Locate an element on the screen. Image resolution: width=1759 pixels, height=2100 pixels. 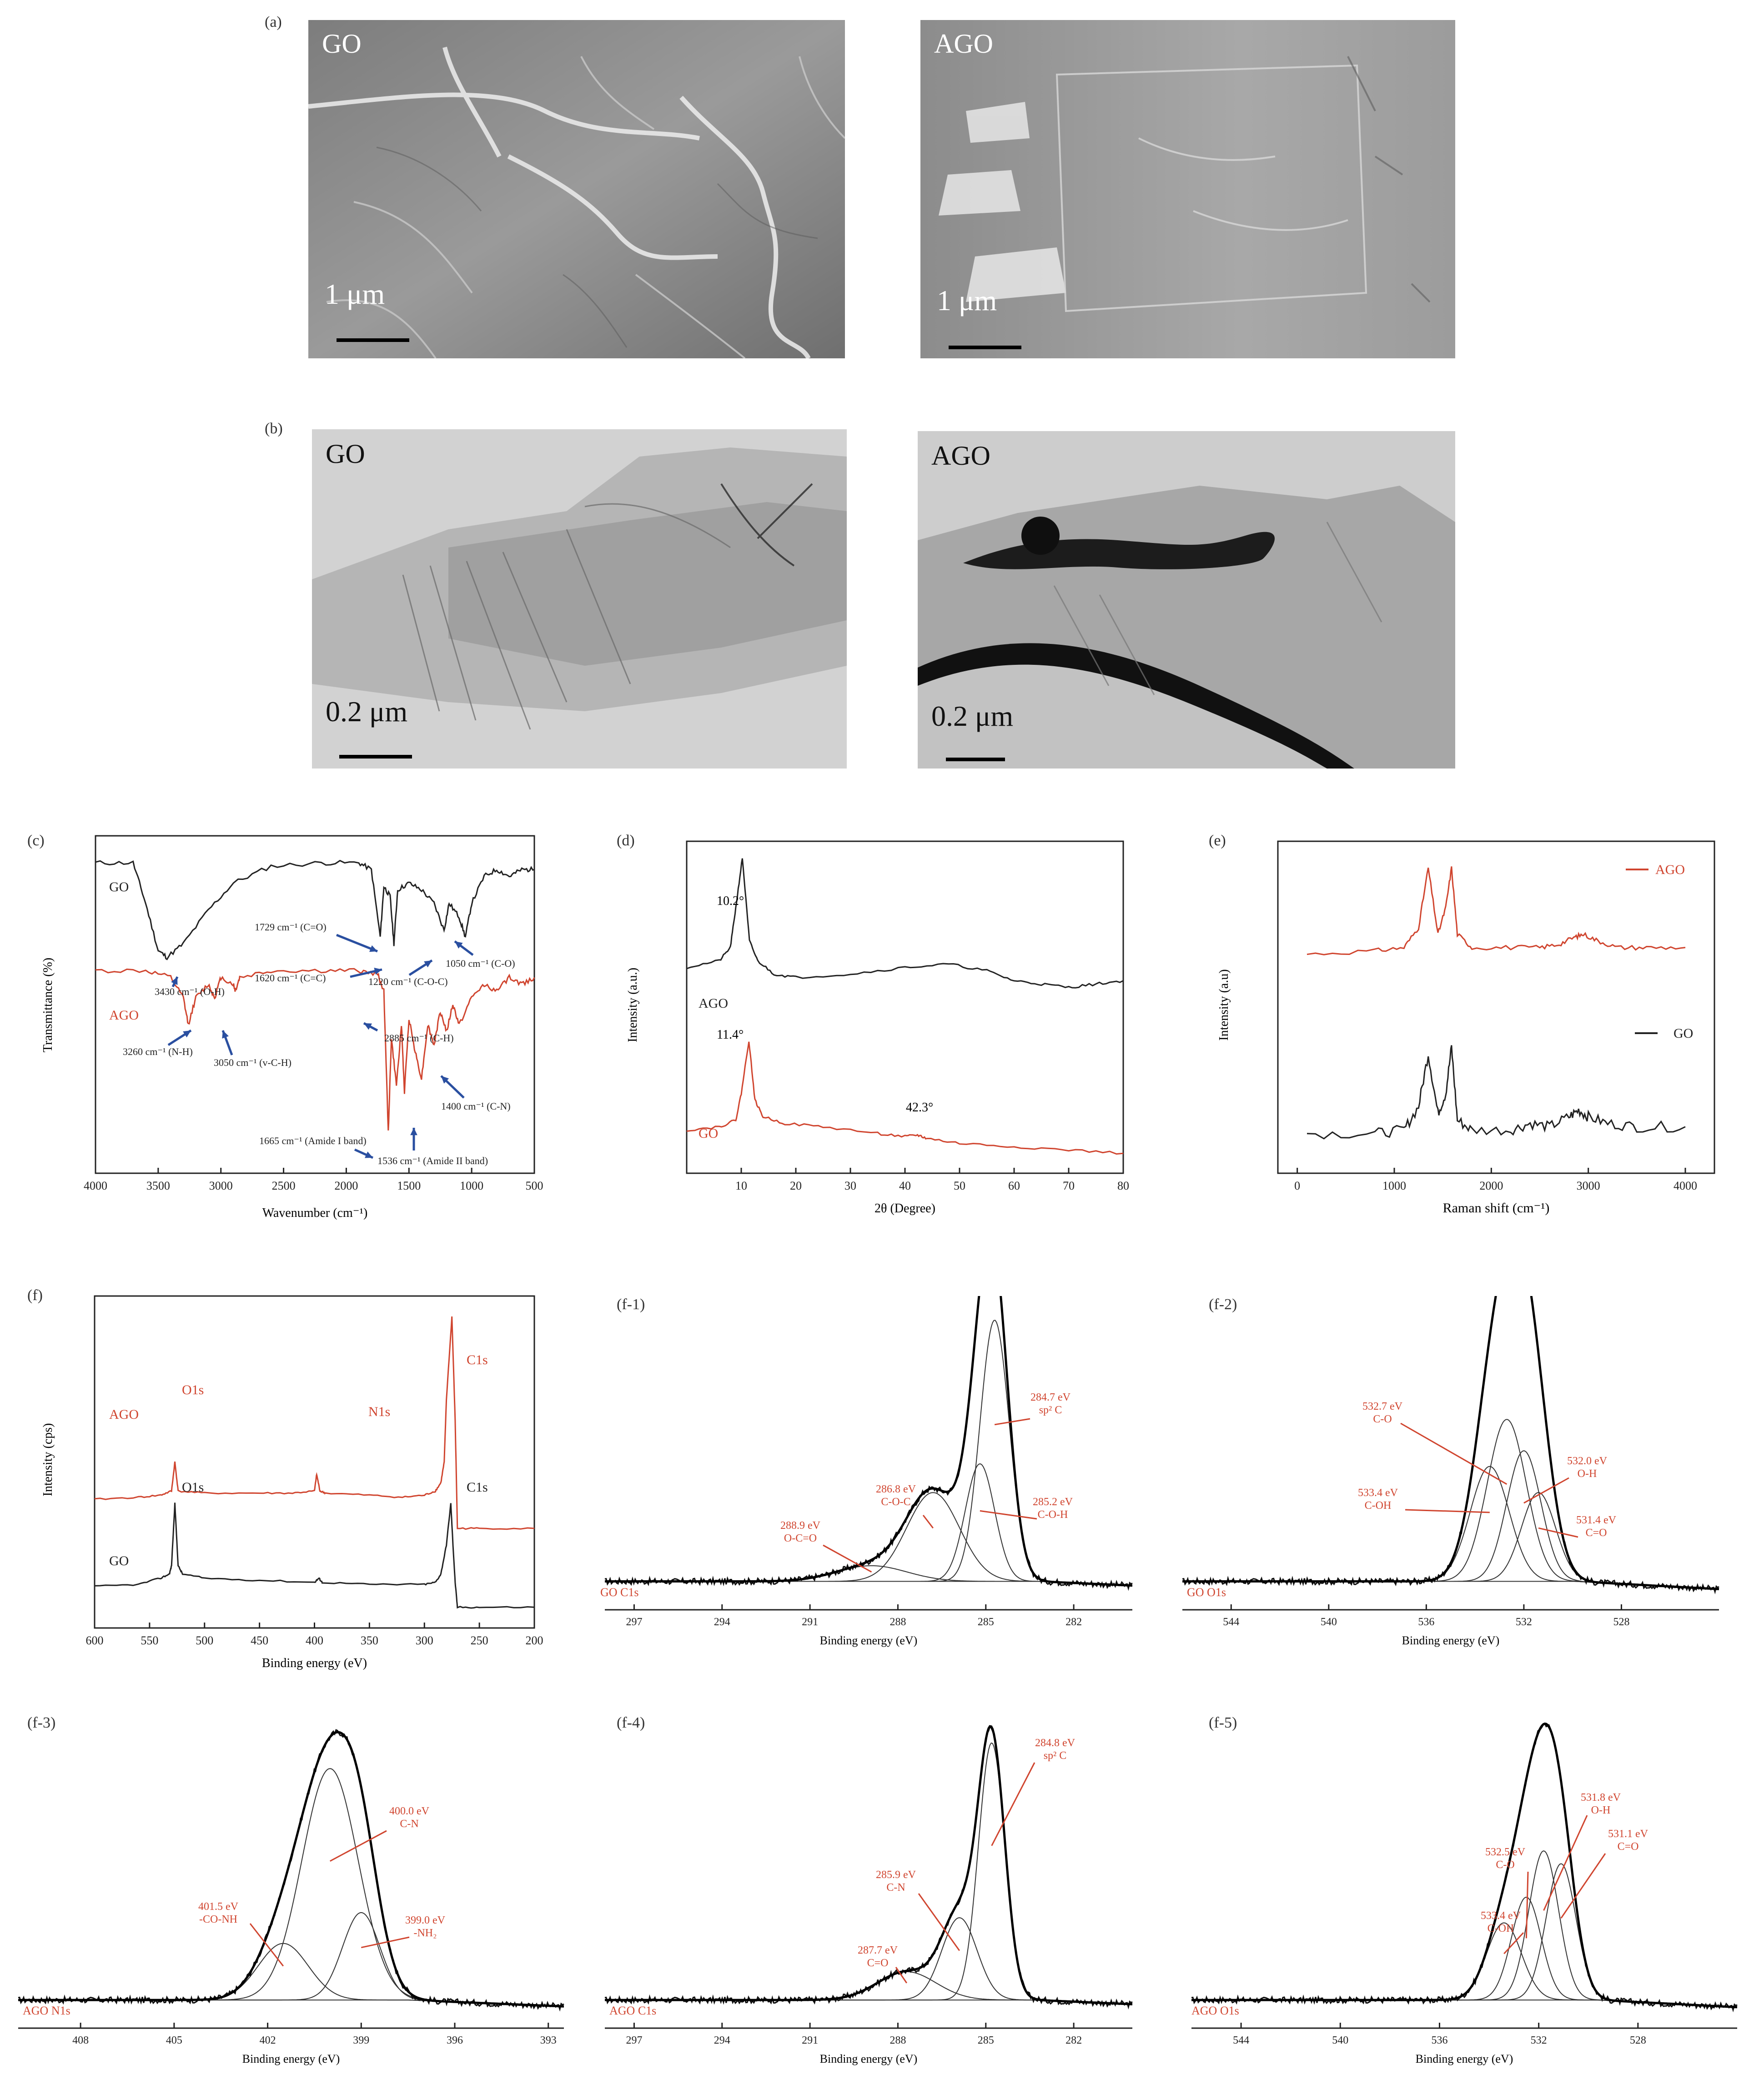
component-energy-label: 400.0 eV is located at coordinates (410, 1811).